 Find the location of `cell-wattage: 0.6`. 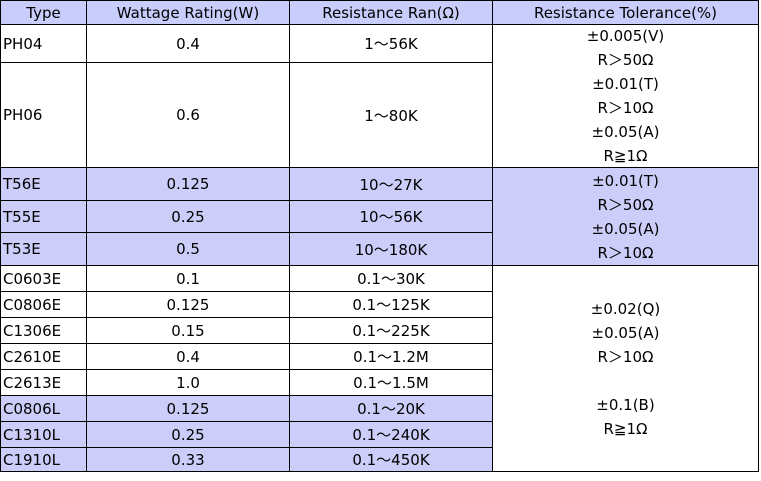

cell-wattage: 0.6 is located at coordinates (188, 115).